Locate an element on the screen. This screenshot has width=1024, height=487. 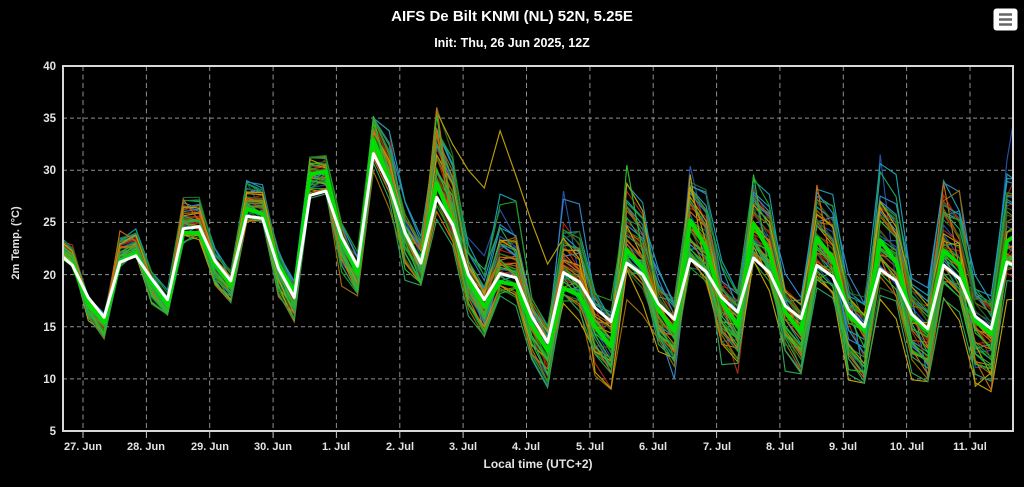
svg-text: 5 is located at coordinates (53, 432).